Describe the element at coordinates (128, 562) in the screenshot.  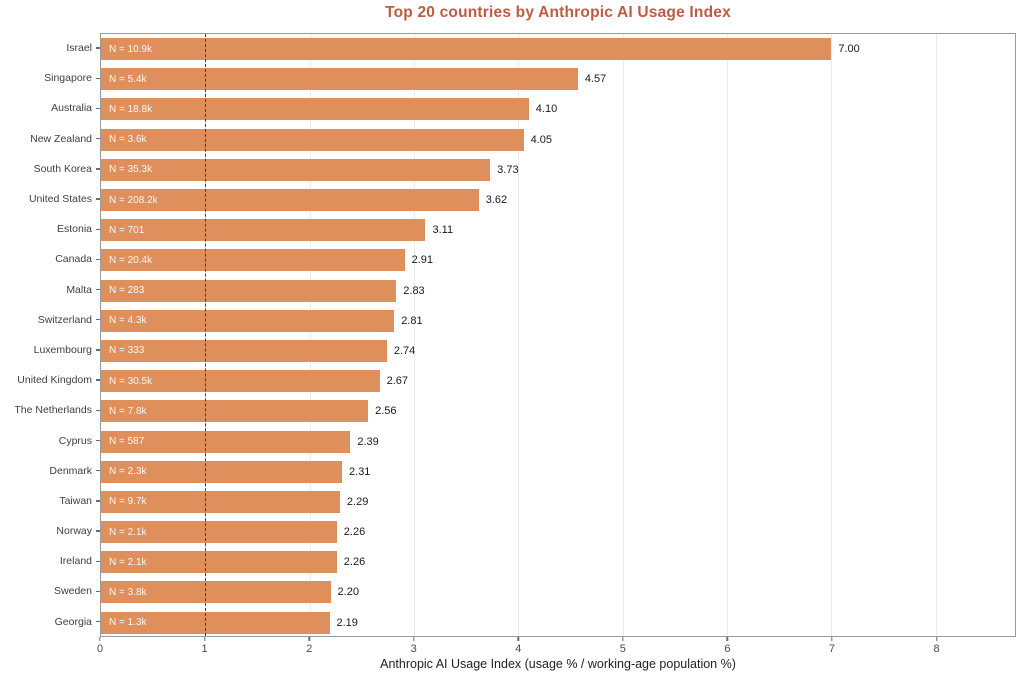
I see `bar-n-label: N = 2.1k` at that location.